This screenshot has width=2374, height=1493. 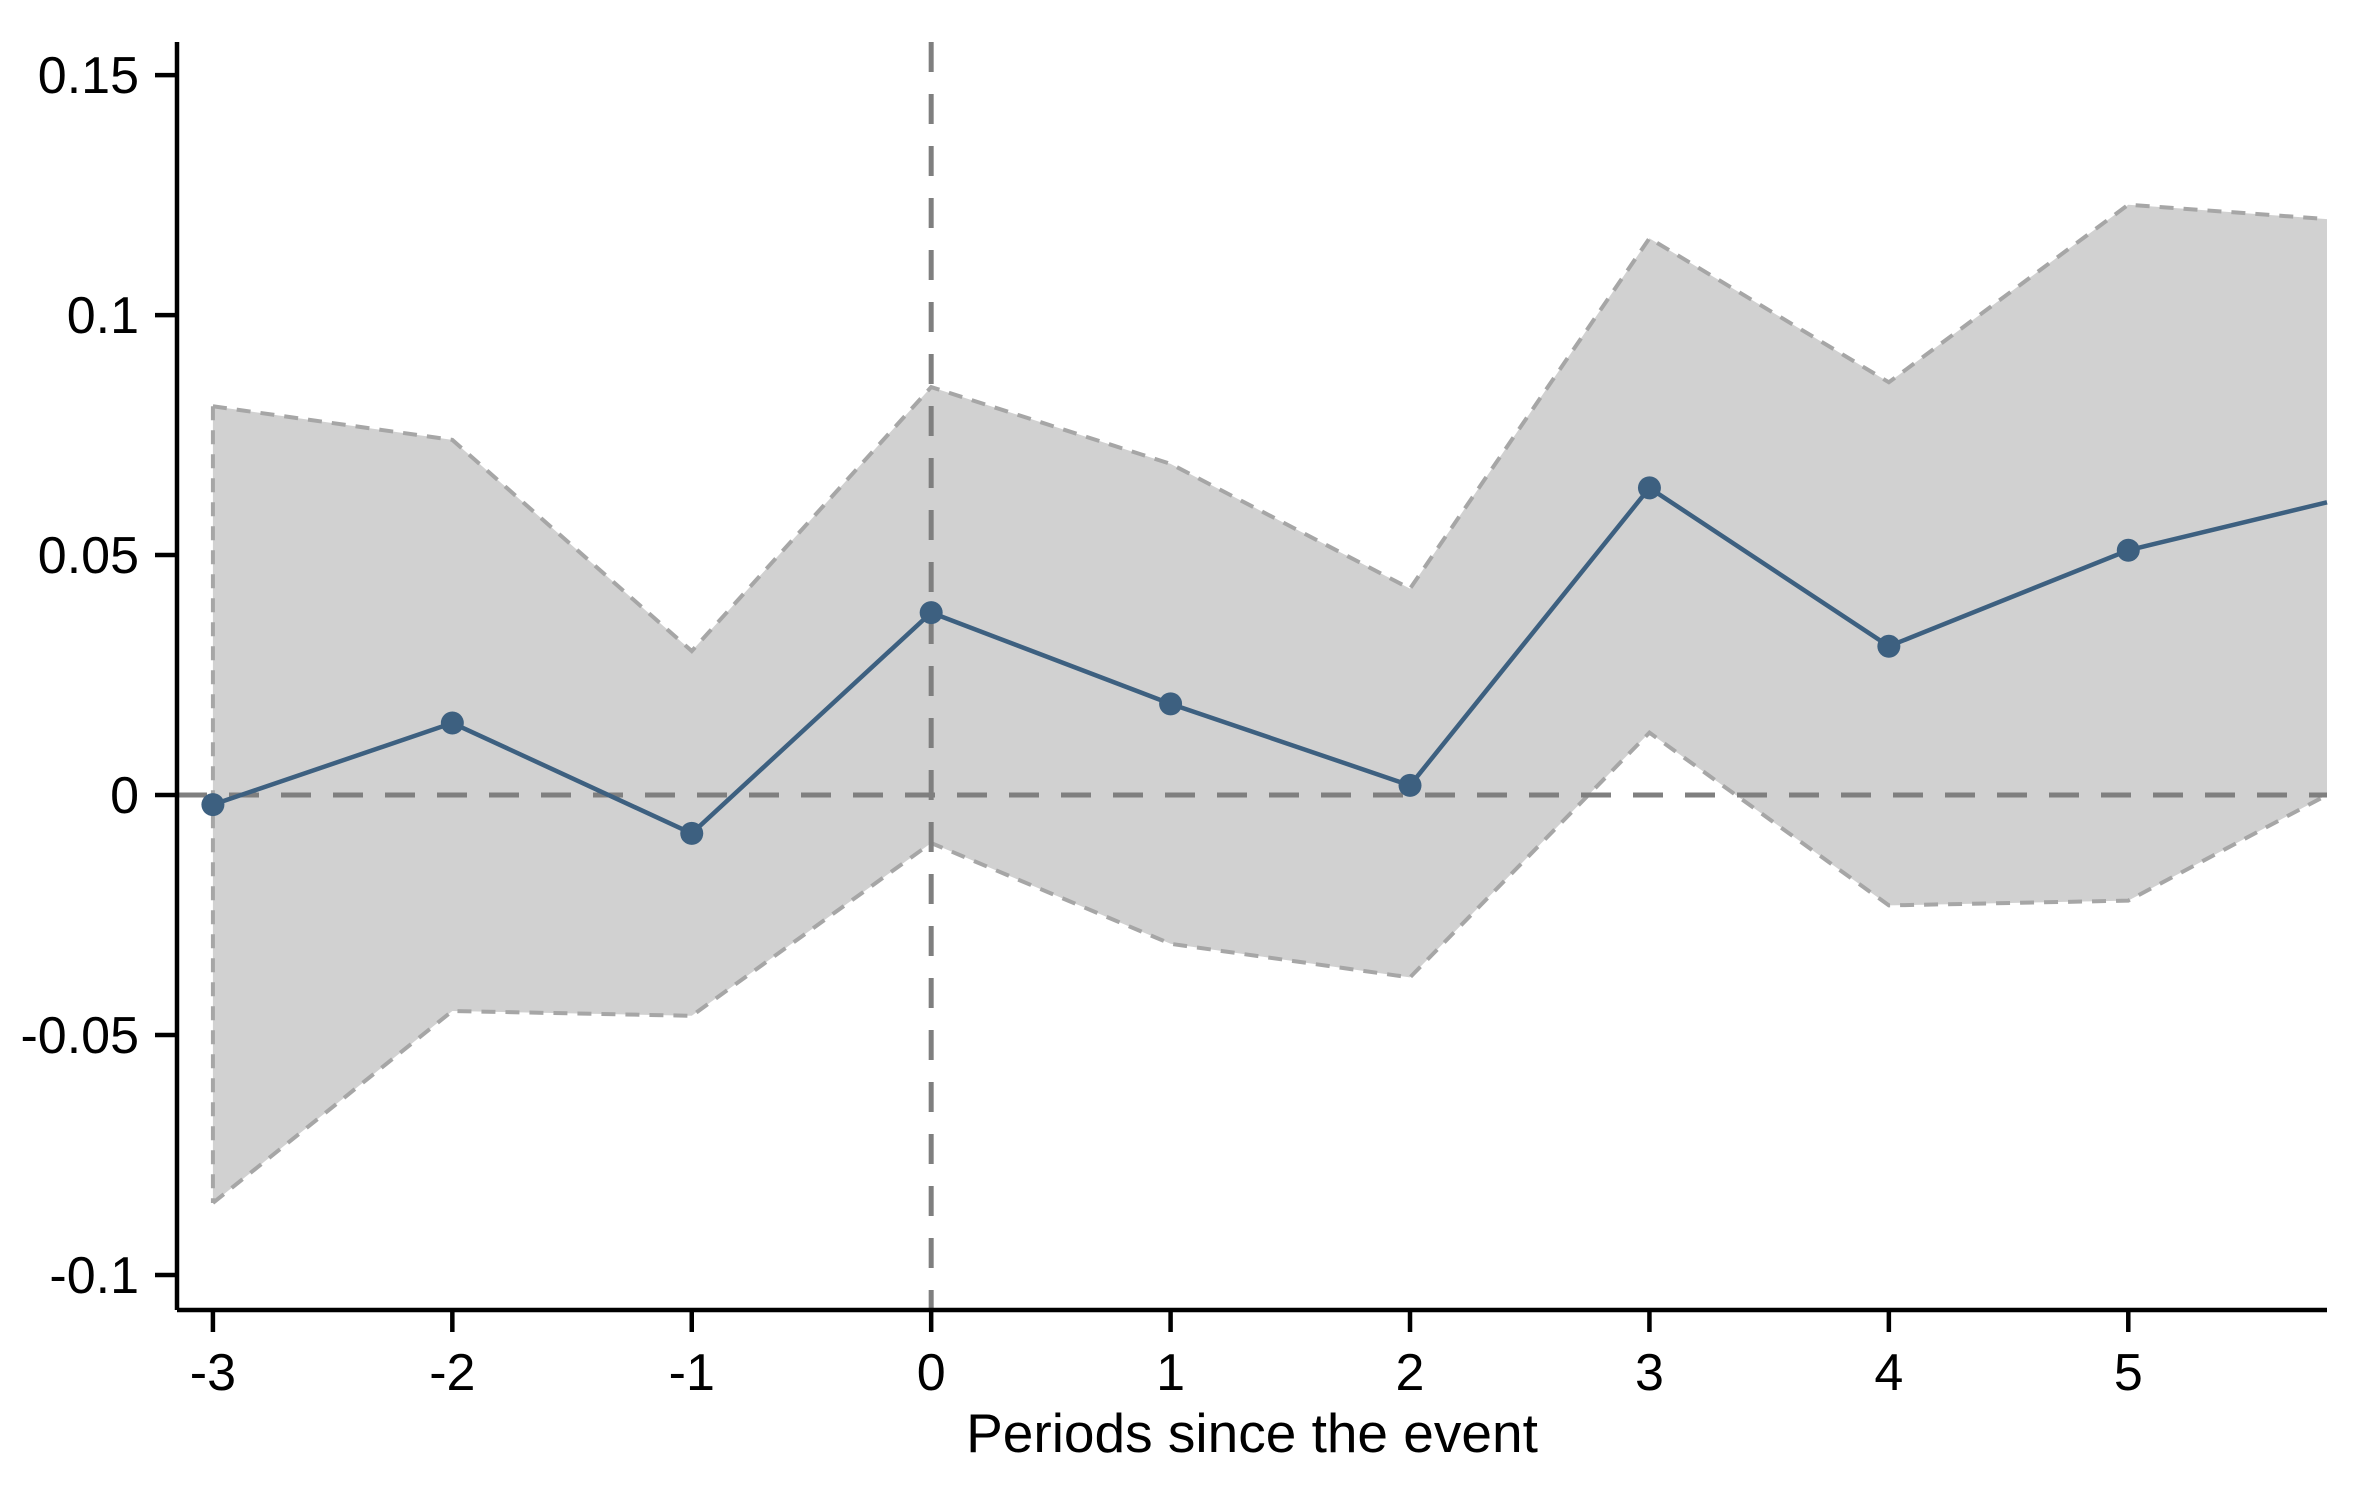 What do you see at coordinates (1252, 1433) in the screenshot?
I see `x-axis-title: Periods since the event` at bounding box center [1252, 1433].